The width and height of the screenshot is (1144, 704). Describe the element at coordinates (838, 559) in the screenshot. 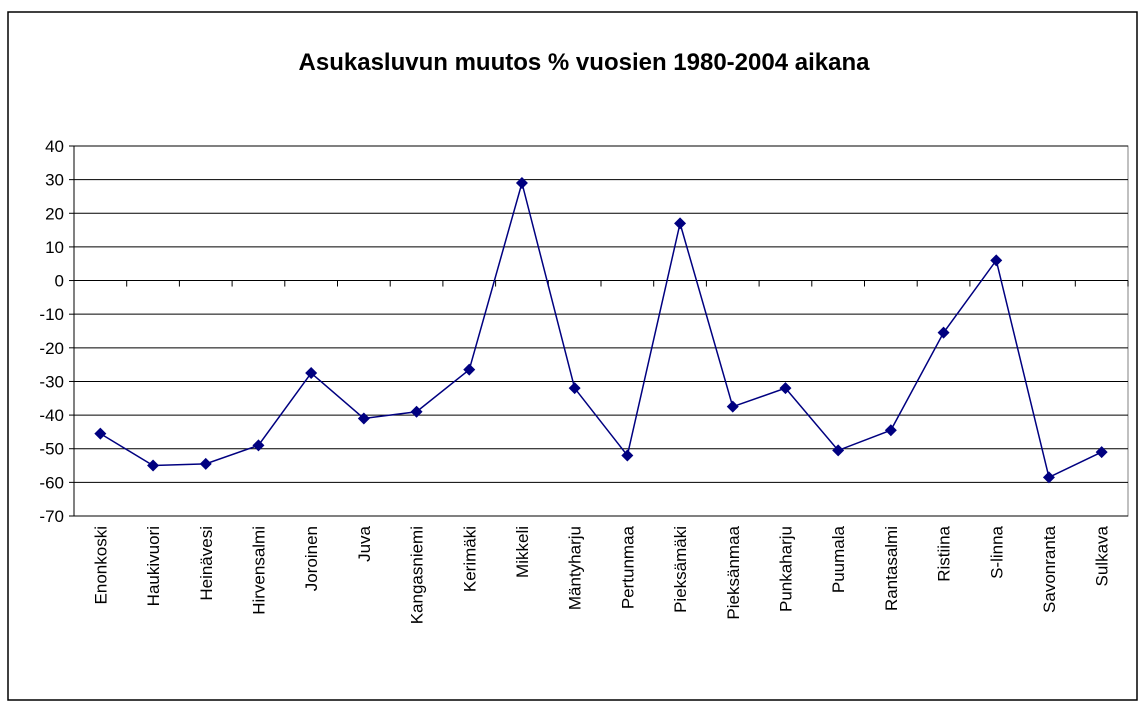

I see `x-tick-label: Puumala` at that location.